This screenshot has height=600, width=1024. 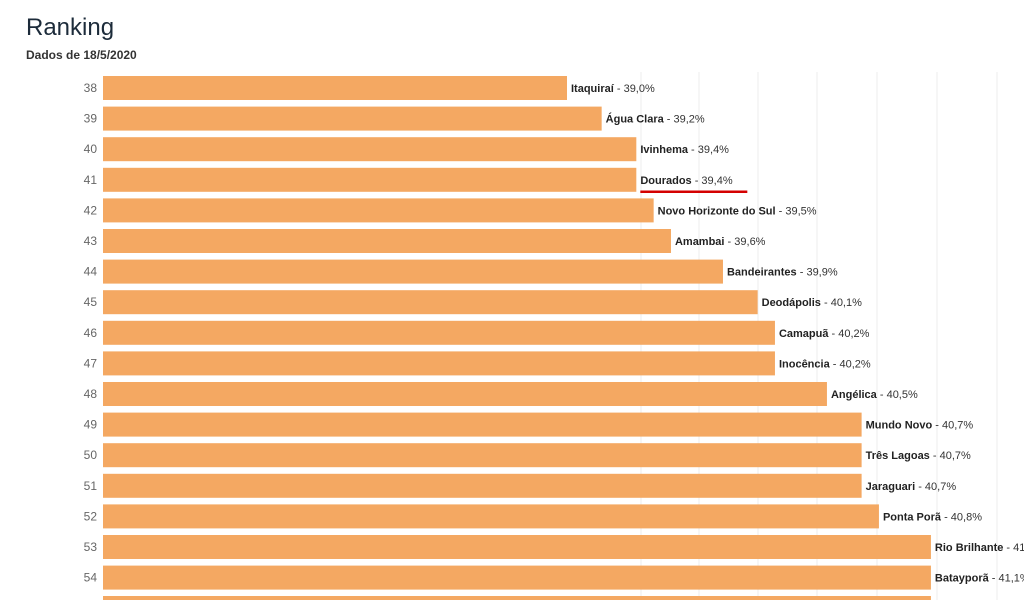 I want to click on category-label: Rio Brilhante, so click(x=969, y=548).